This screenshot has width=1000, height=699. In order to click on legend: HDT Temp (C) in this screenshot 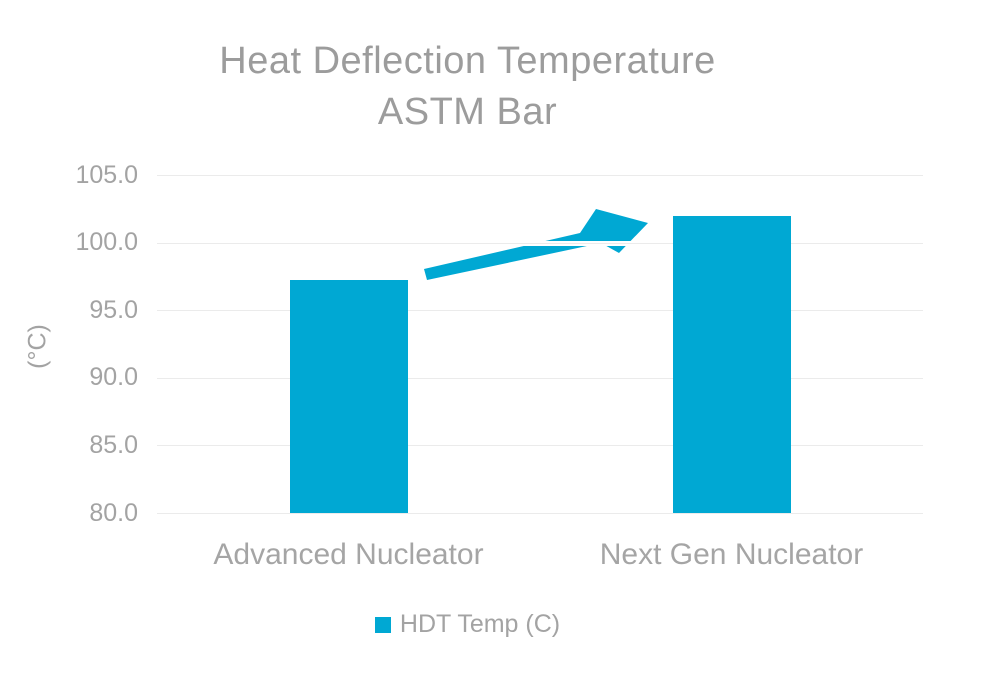, I will do `click(467, 624)`.